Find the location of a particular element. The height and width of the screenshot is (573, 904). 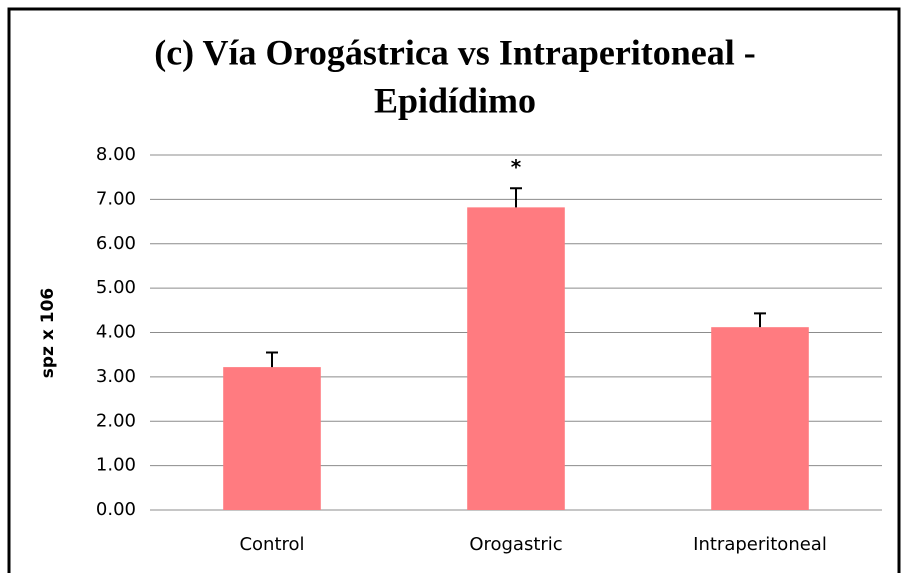

y-tick-label: 4.00 is located at coordinates (116, 332).